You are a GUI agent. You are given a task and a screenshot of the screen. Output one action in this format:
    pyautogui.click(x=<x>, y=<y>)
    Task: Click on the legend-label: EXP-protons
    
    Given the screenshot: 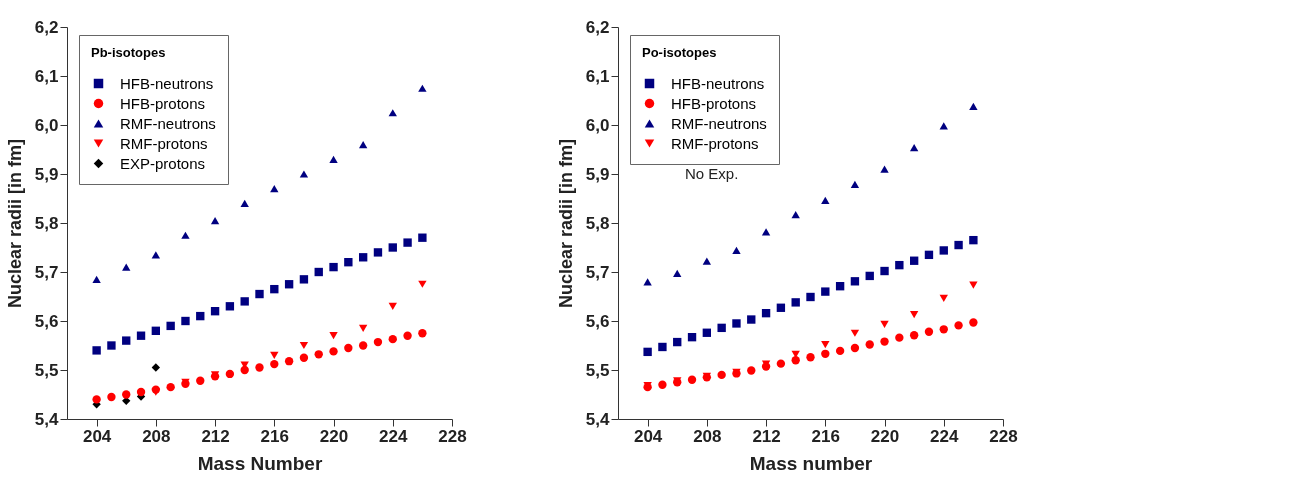 What is the action you would take?
    pyautogui.click(x=163, y=163)
    